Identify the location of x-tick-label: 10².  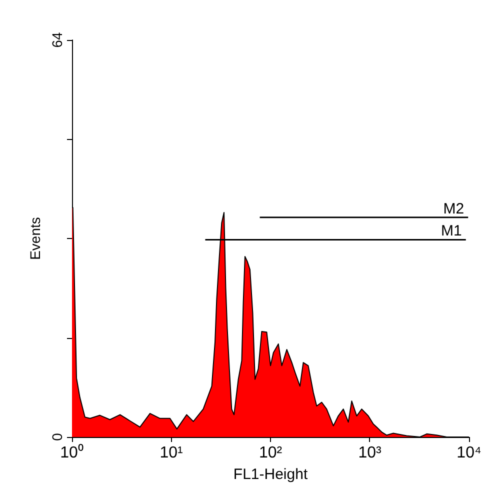
(270, 453).